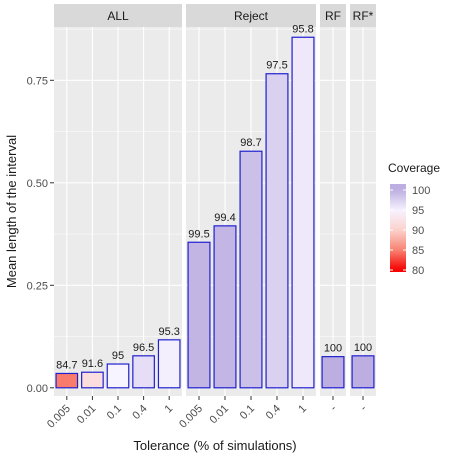  I want to click on facet-rf: RF 100 -, so click(333, 209).